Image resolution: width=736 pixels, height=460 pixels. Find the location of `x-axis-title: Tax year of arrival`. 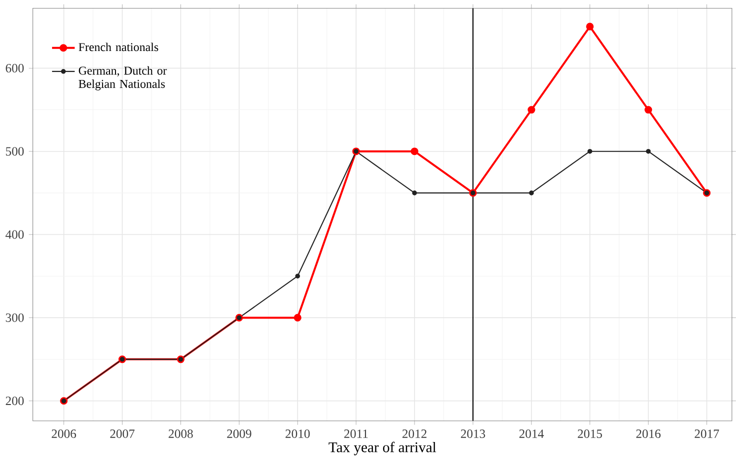

x-axis-title: Tax year of arrival is located at coordinates (382, 449).